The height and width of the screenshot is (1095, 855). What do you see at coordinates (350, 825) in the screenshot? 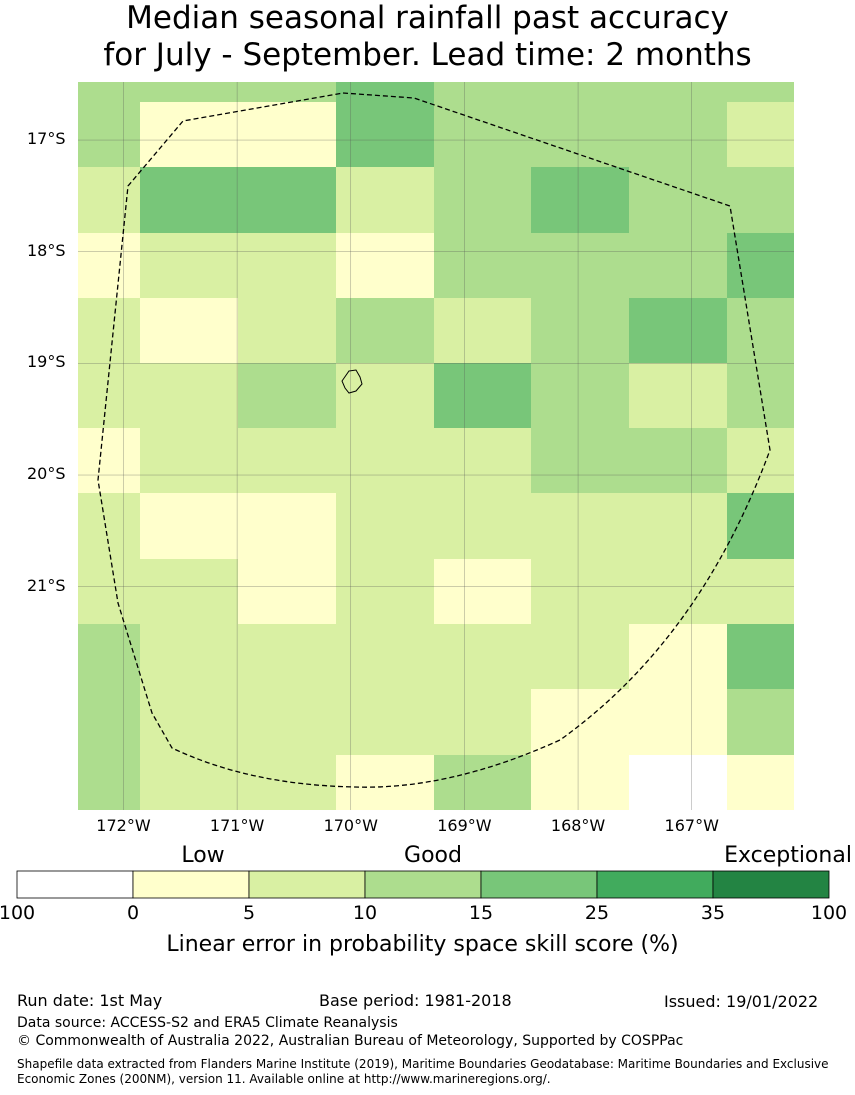
I see `longitude-label: 170°W` at bounding box center [350, 825].